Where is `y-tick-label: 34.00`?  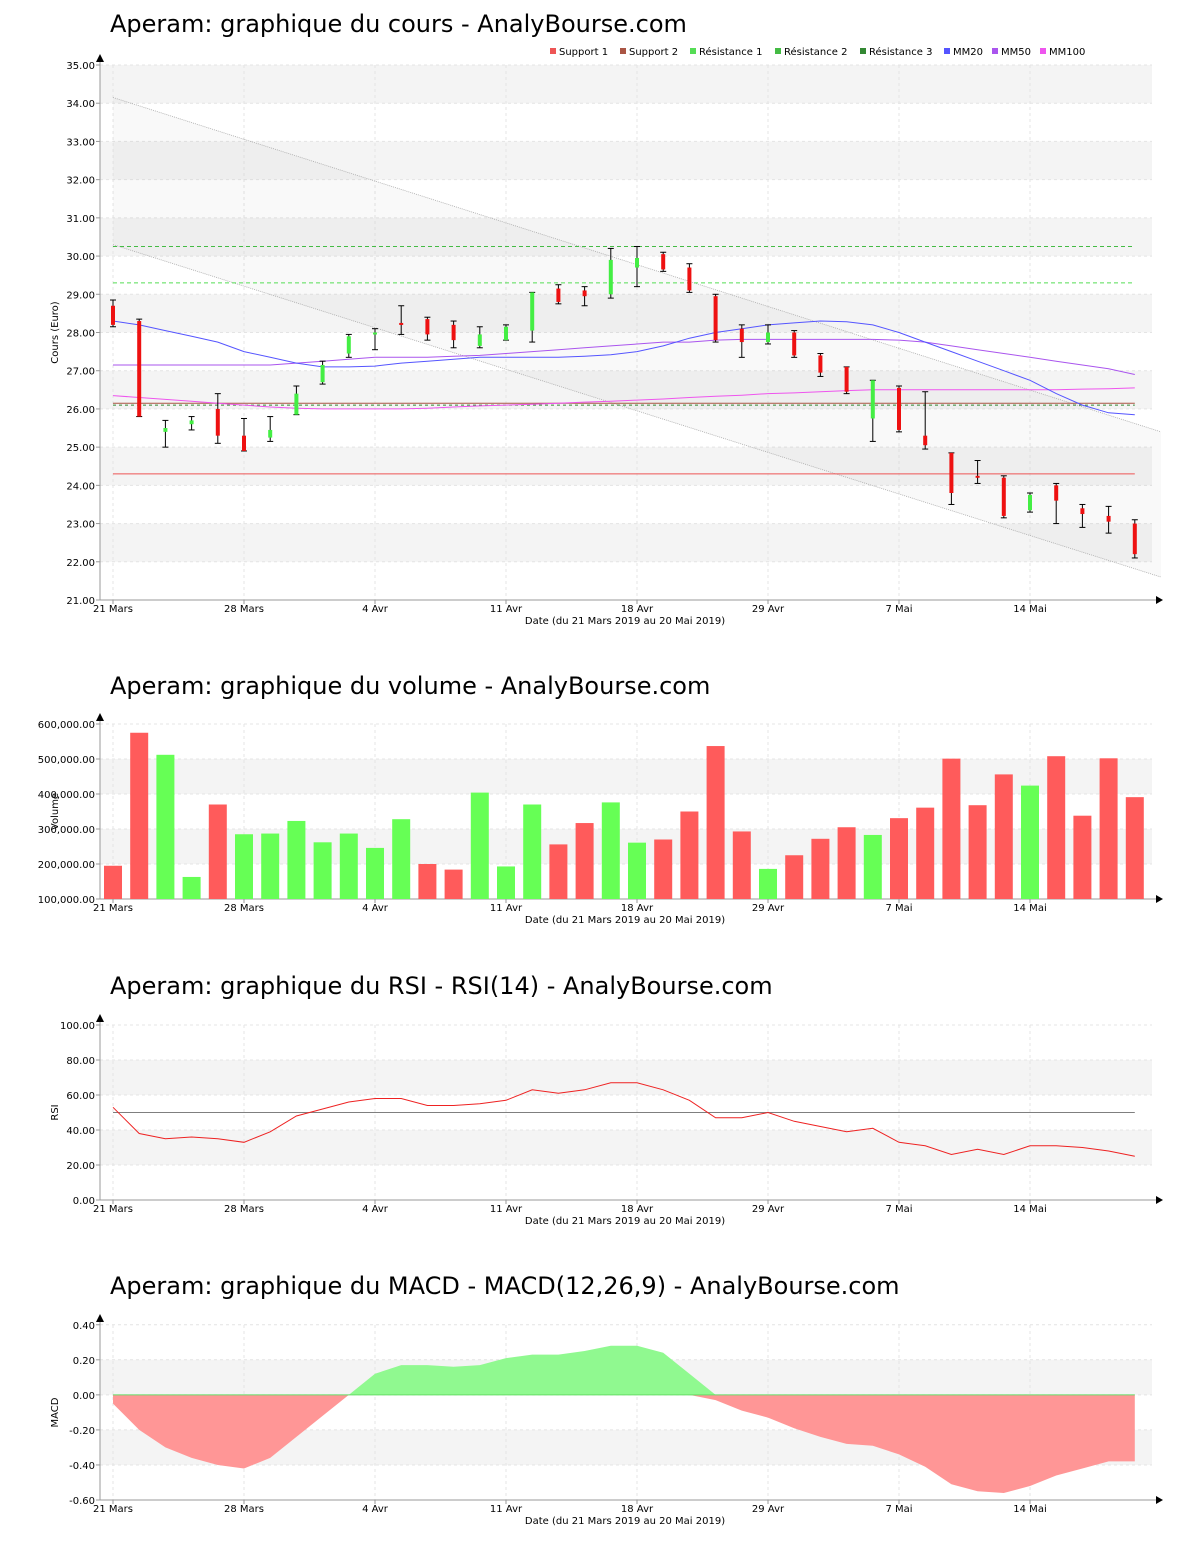 y-tick-label: 34.00 is located at coordinates (80, 104).